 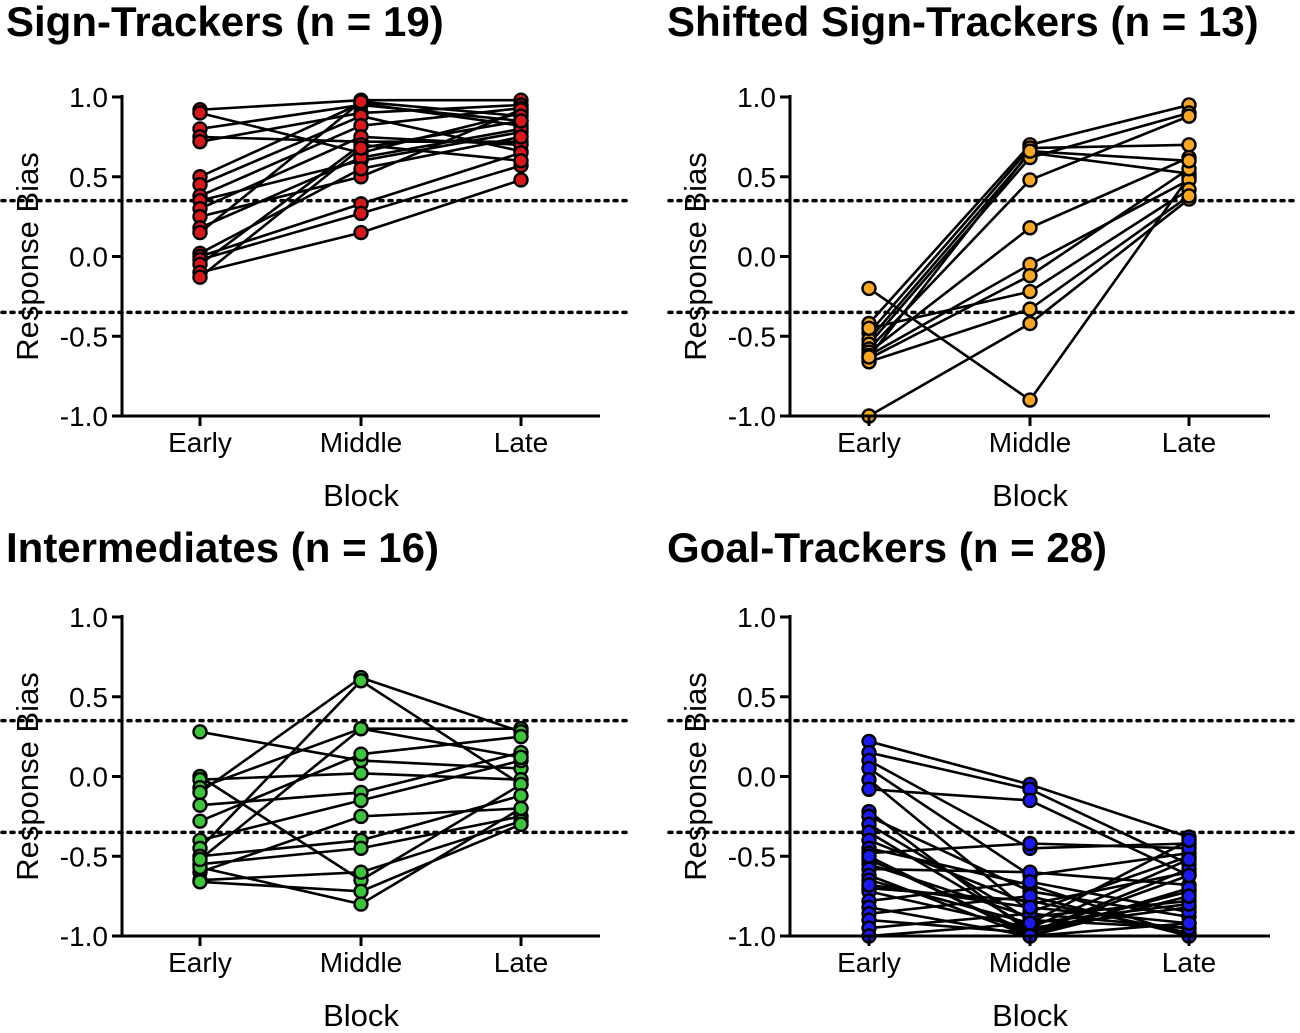 What do you see at coordinates (225, 22) in the screenshot?
I see `panel-title: Sign-Trackers (n = 19)` at bounding box center [225, 22].